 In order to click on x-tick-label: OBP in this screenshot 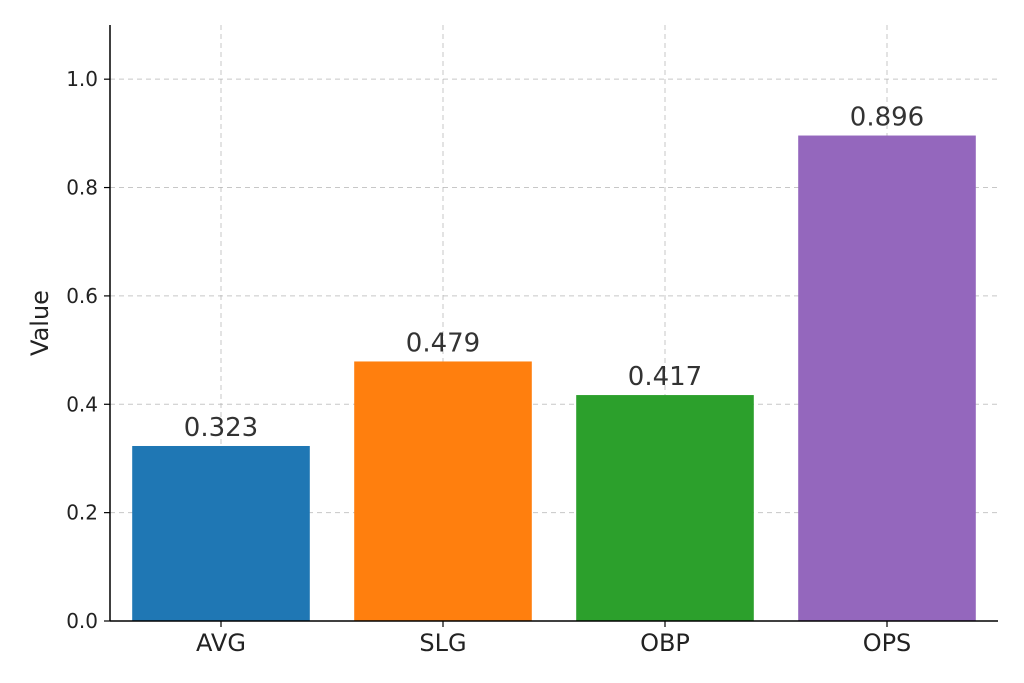, I will do `click(665, 643)`.